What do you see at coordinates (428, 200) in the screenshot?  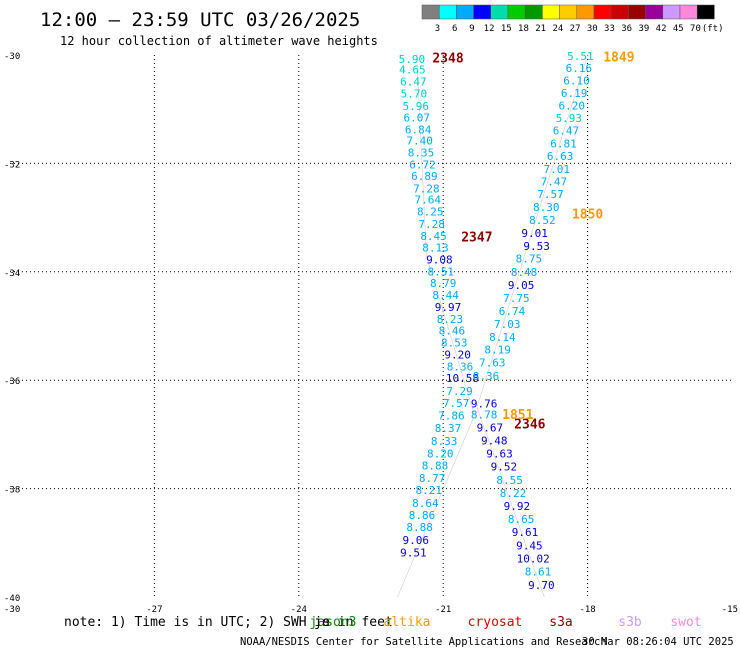 I see `wave-height-label: 7.64` at bounding box center [428, 200].